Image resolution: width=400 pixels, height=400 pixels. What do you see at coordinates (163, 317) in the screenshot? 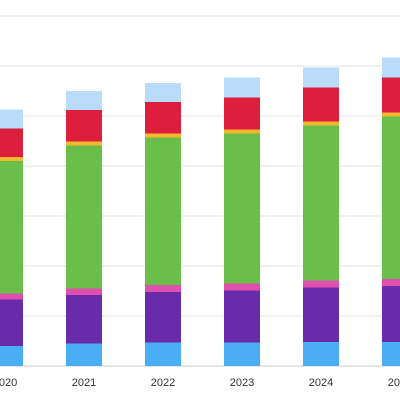
I see `bar-segment-2022-s2` at bounding box center [163, 317].